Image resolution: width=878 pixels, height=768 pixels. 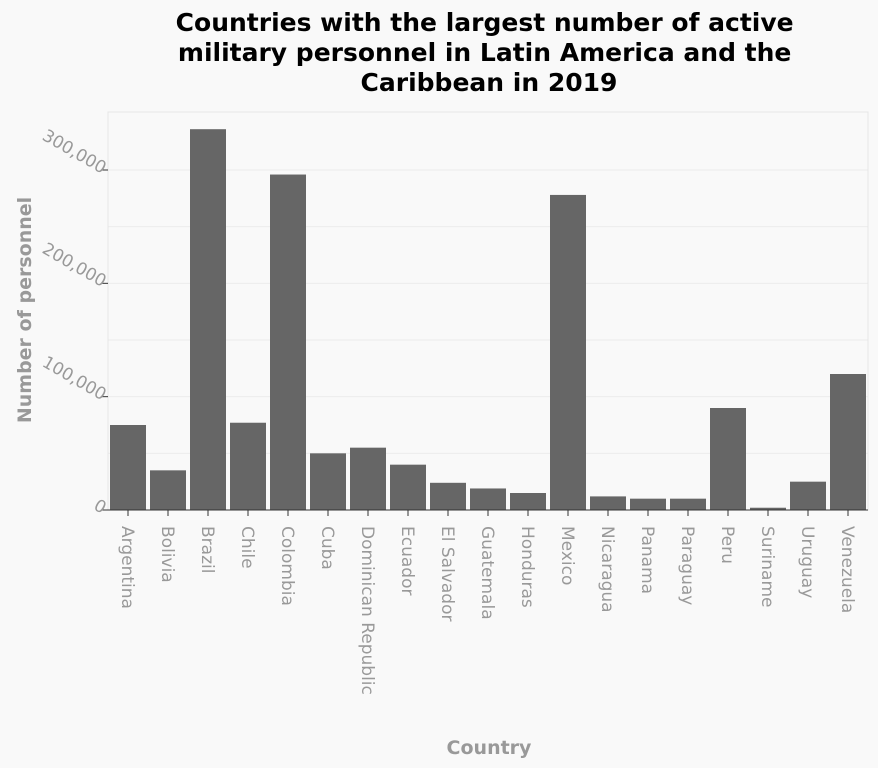 What do you see at coordinates (207, 549) in the screenshot?
I see `x-tick-label: Brazil` at bounding box center [207, 549].